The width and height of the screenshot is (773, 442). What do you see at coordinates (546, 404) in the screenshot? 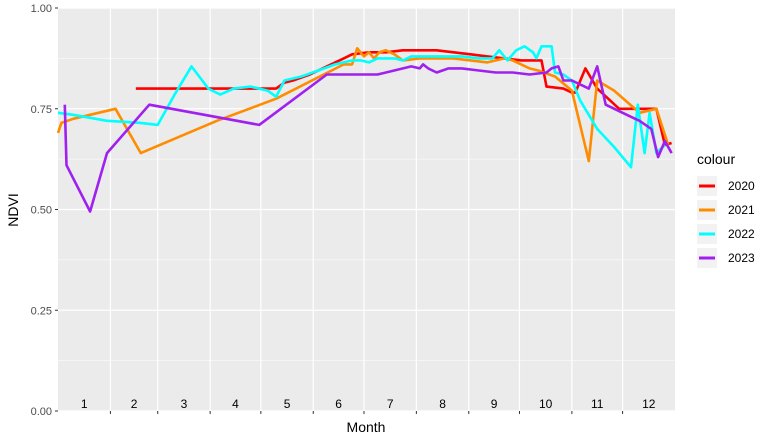
I see `month-label: 10` at bounding box center [546, 404].